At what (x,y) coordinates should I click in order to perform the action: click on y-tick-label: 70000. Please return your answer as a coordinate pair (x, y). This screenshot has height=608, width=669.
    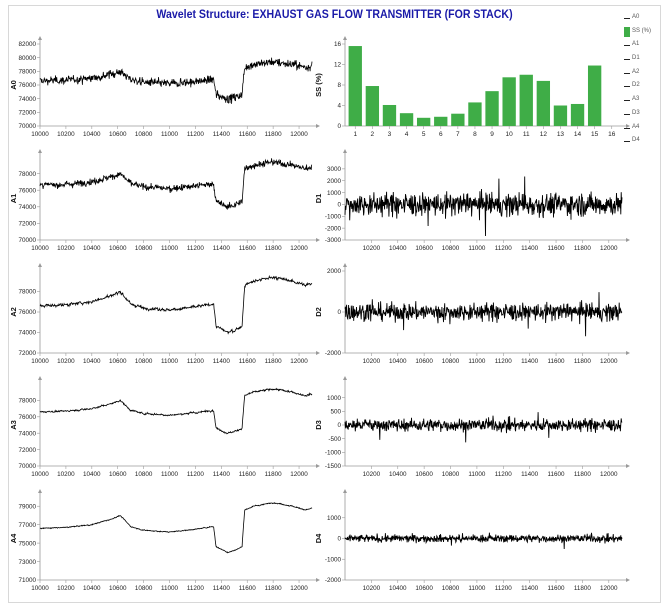
    Looking at the image, I should click on (27, 240).